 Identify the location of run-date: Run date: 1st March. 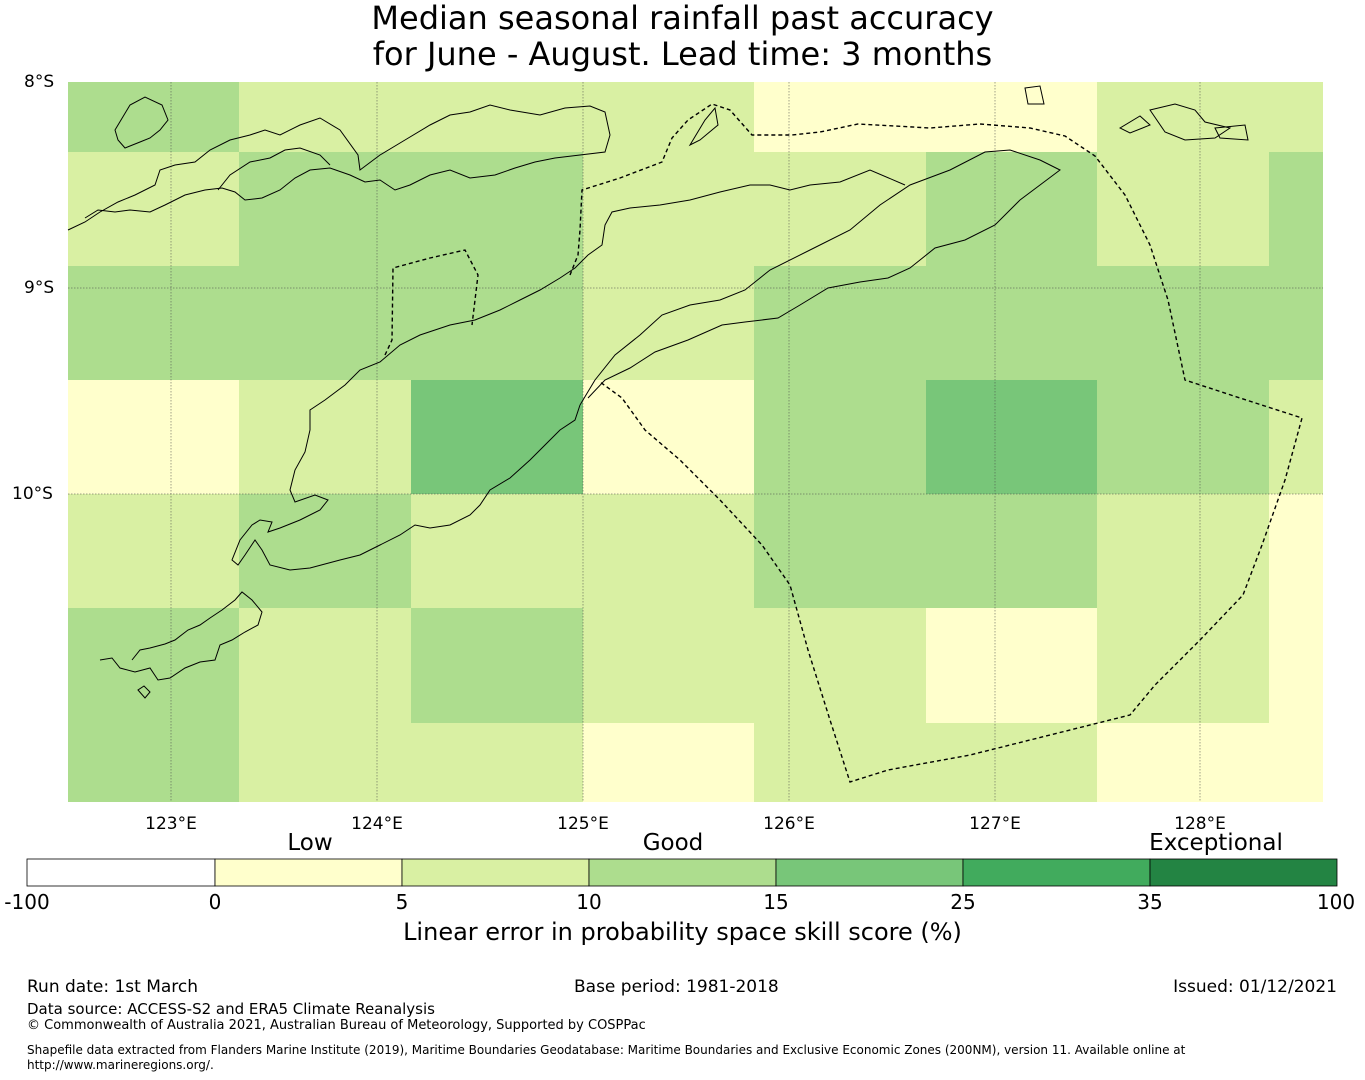
(113, 987).